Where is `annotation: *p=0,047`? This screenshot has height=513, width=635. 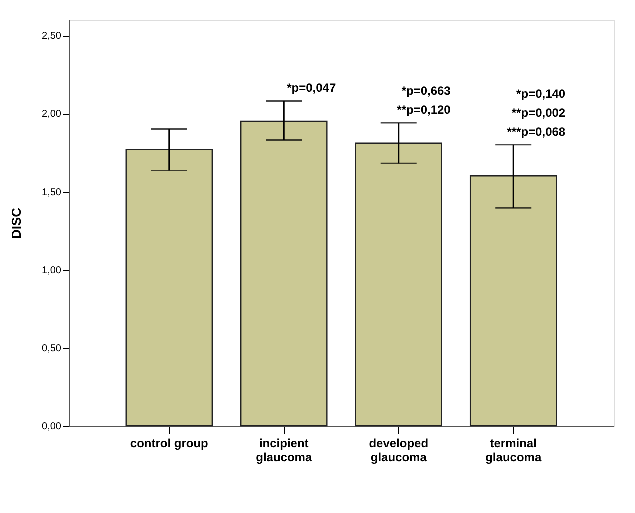
annotation: *p=0,047 is located at coordinates (311, 88).